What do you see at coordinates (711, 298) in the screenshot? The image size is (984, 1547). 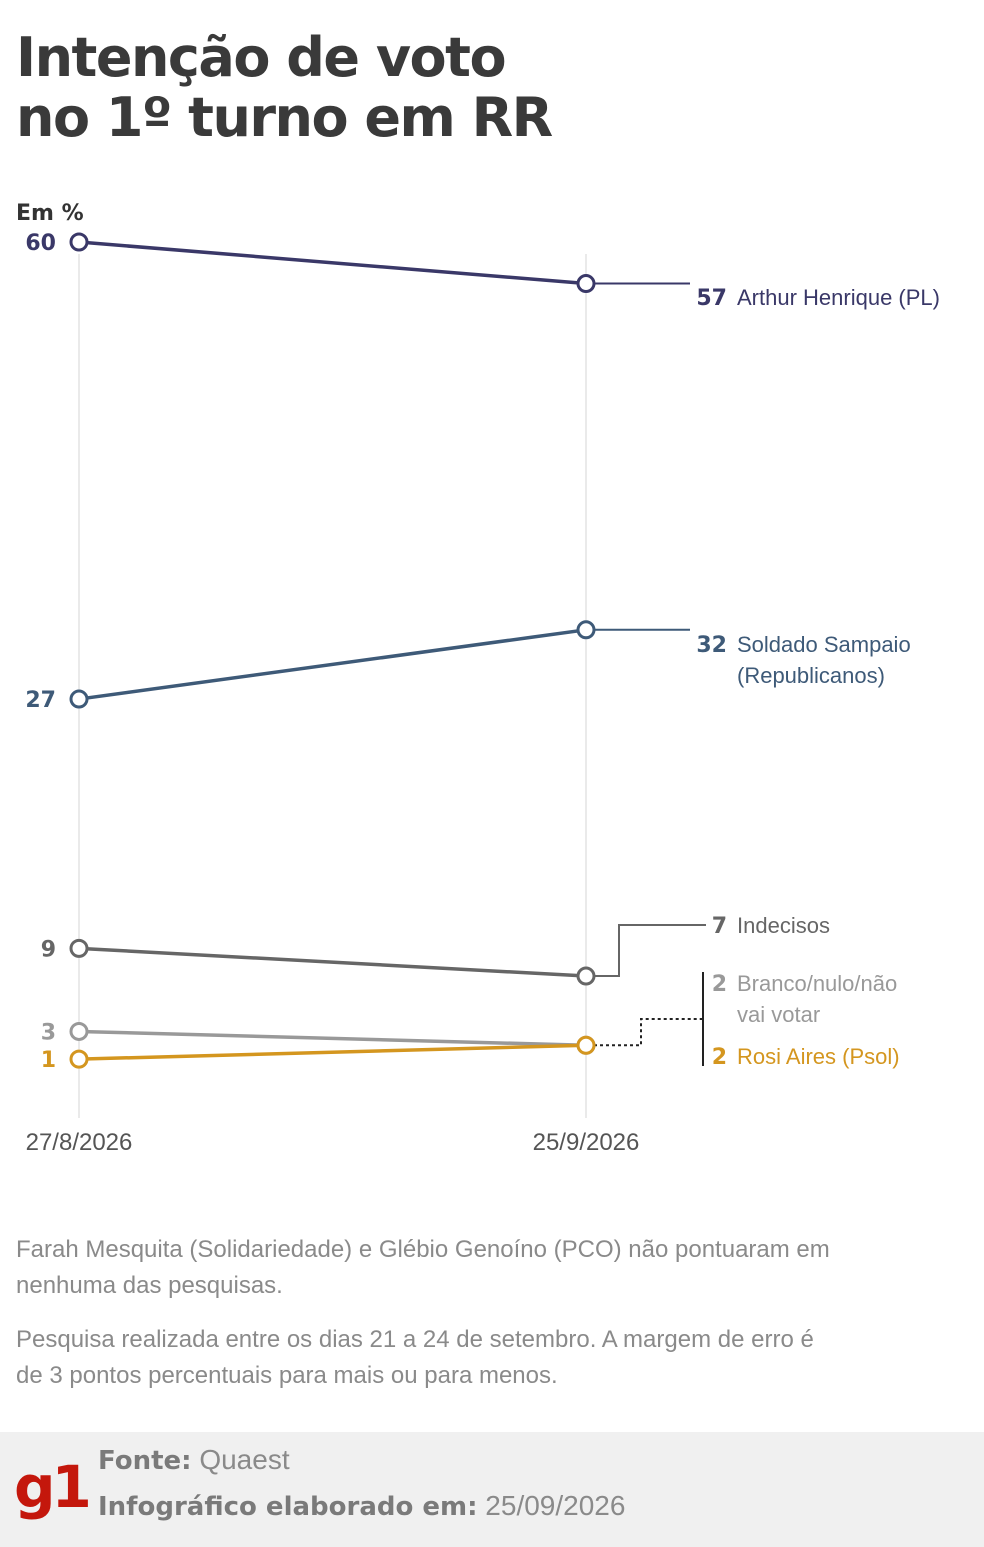 I see `end-value-1: 57` at bounding box center [711, 298].